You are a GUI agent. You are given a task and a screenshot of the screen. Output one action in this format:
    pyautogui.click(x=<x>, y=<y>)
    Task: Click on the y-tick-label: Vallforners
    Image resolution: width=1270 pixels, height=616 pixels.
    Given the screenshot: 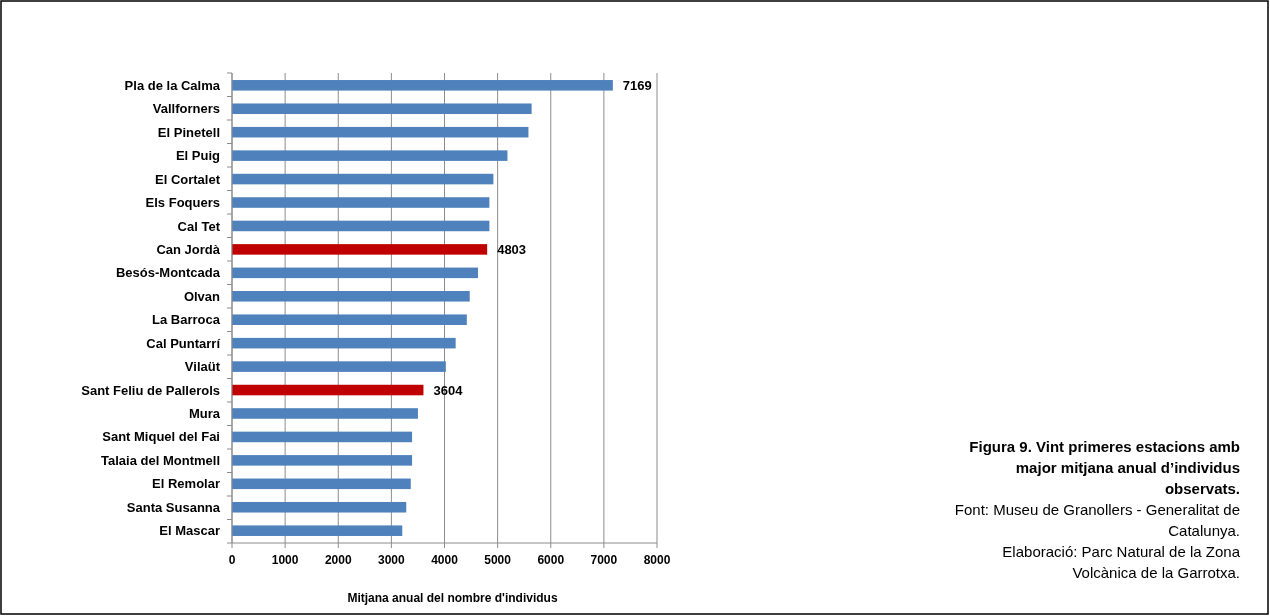 What is the action you would take?
    pyautogui.click(x=186, y=109)
    